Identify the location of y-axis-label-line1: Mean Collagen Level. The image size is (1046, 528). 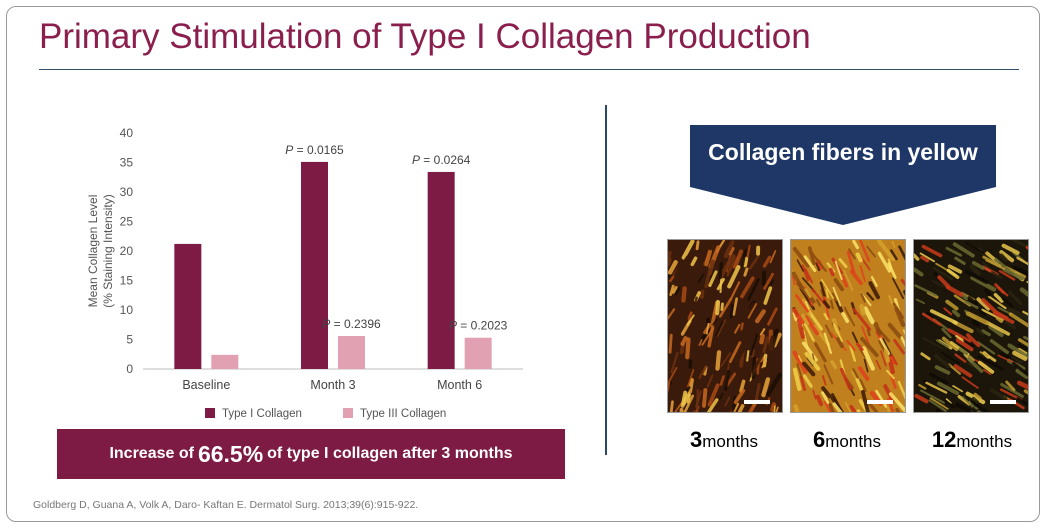
(93, 251).